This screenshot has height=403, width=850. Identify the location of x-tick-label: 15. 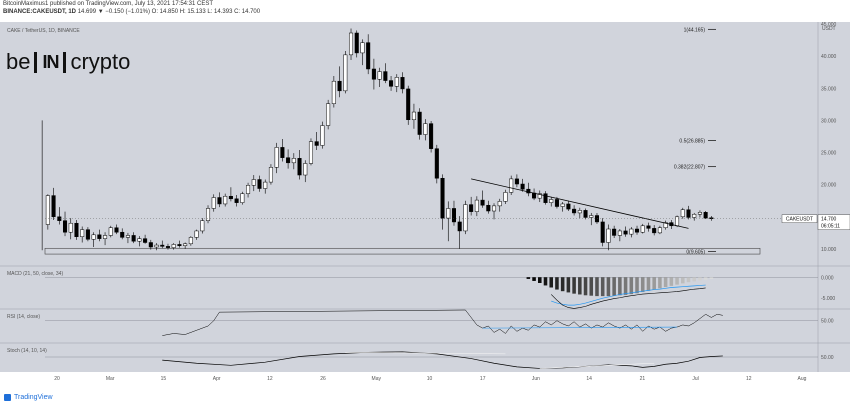
(164, 379).